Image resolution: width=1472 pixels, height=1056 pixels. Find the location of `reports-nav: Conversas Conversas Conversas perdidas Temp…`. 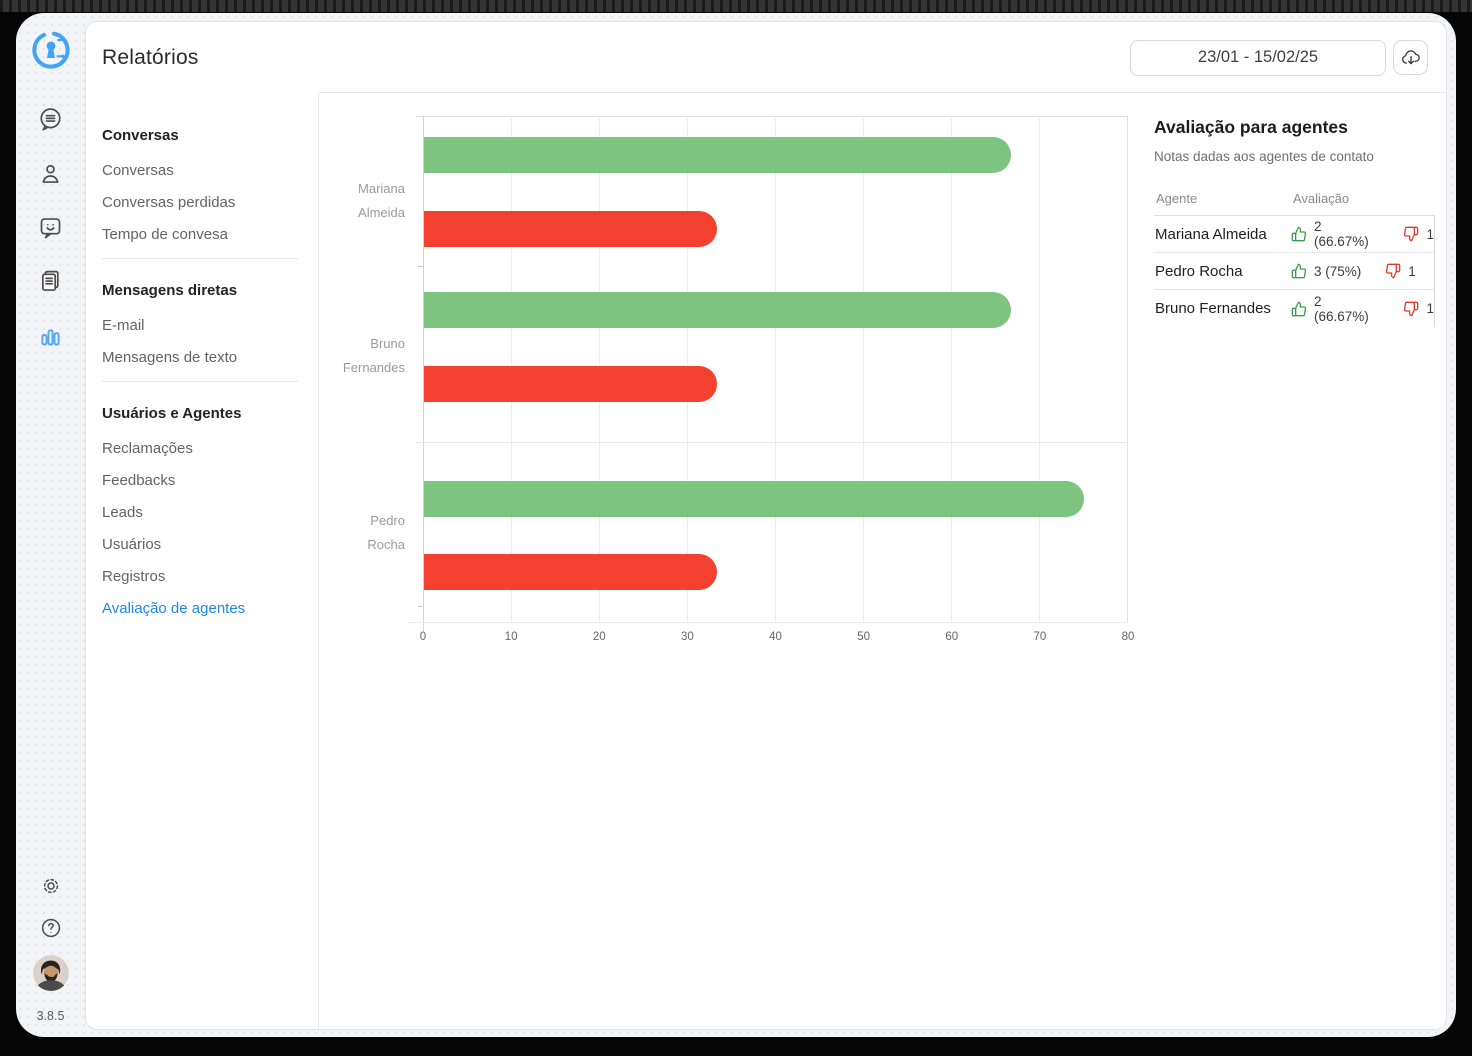

reports-nav: Conversas Conversas Conversas perdidas Temp… is located at coordinates (202, 561).